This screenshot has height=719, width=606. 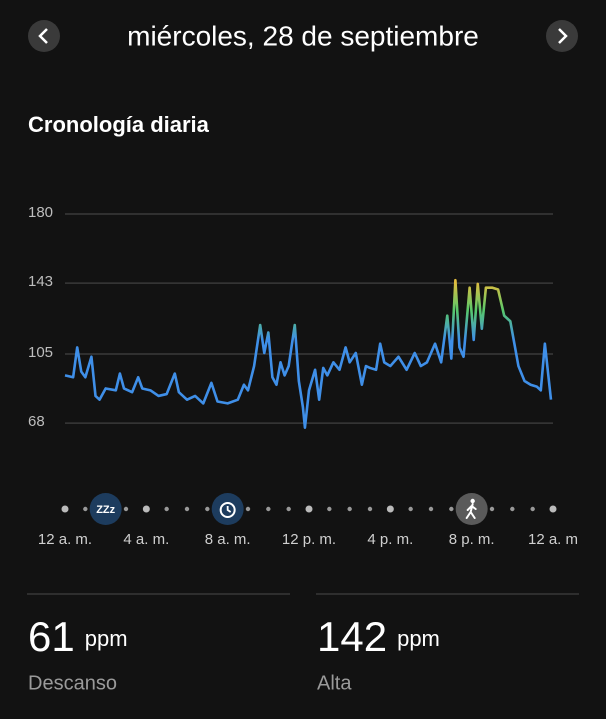 I want to click on alarm-hand, so click(x=229, y=509).